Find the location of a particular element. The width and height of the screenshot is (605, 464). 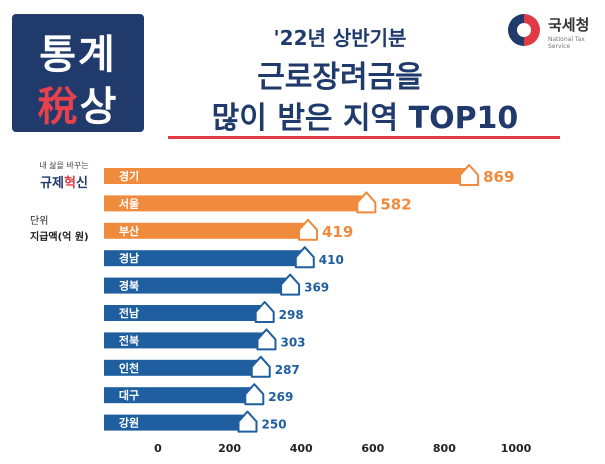

category-label: 경북 is located at coordinates (129, 286).